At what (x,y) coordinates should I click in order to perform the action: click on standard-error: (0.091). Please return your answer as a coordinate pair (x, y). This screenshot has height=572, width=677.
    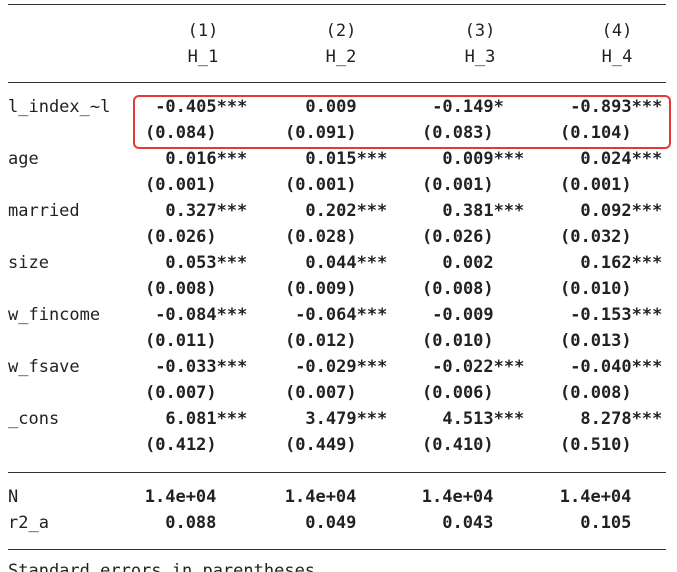
    Looking at the image, I should click on (321, 133).